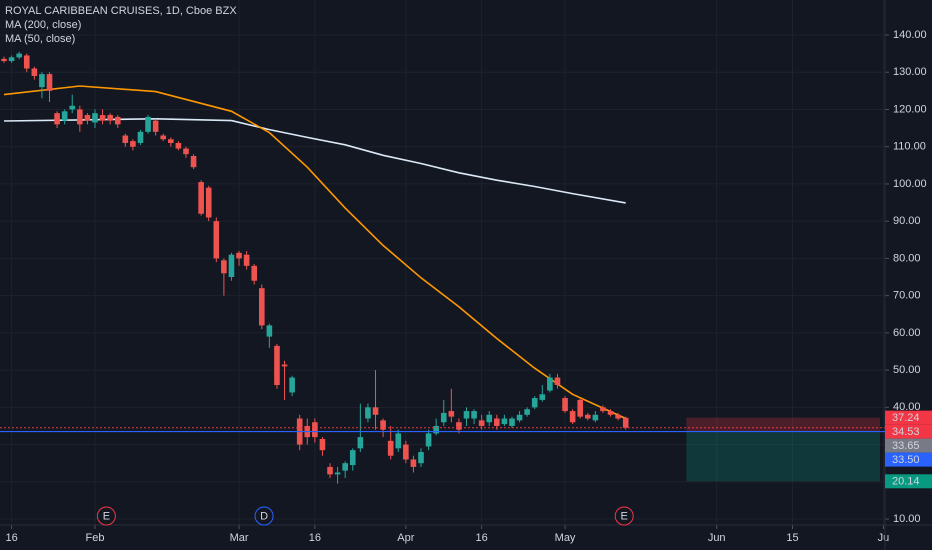  I want to click on y-tick-label: 80.00, so click(907, 258).